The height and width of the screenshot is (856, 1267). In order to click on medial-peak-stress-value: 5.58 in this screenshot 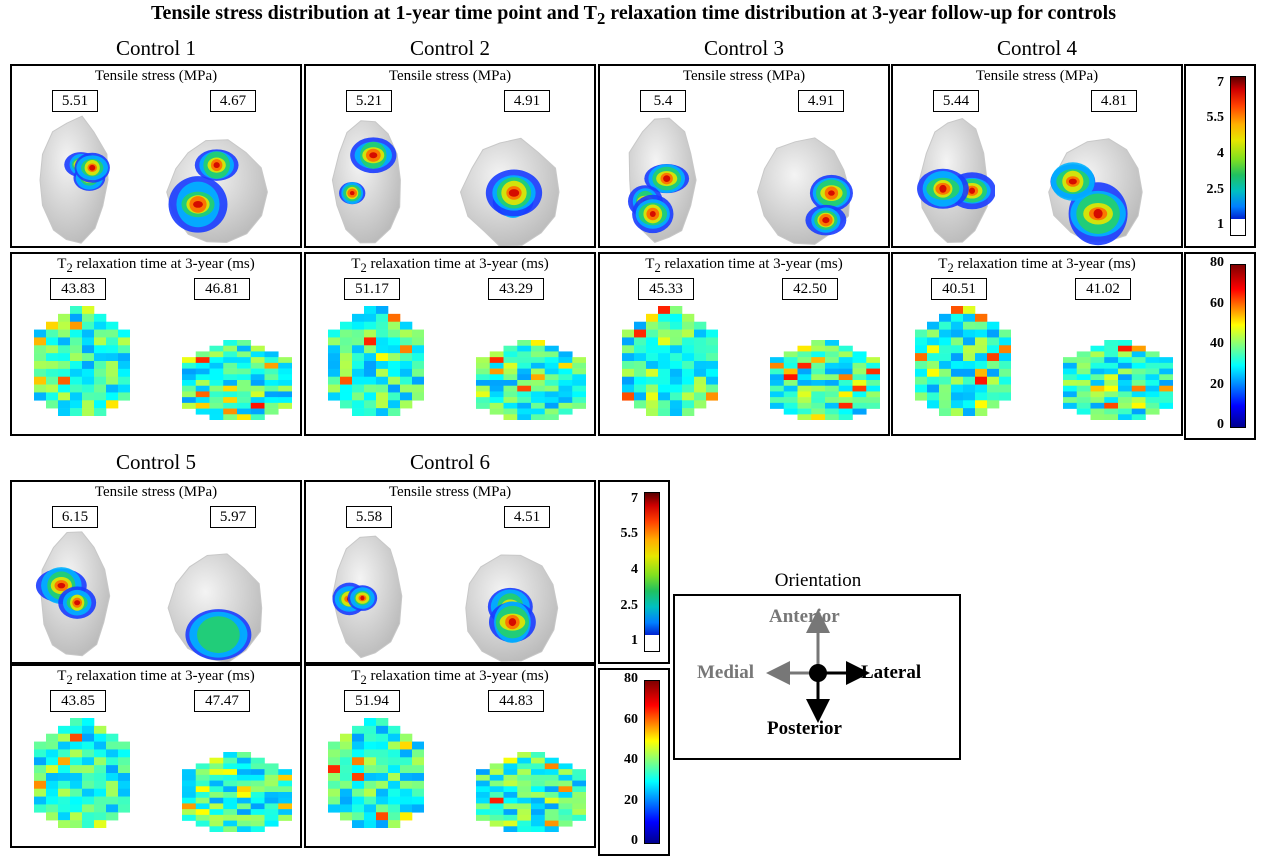, I will do `click(369, 517)`.